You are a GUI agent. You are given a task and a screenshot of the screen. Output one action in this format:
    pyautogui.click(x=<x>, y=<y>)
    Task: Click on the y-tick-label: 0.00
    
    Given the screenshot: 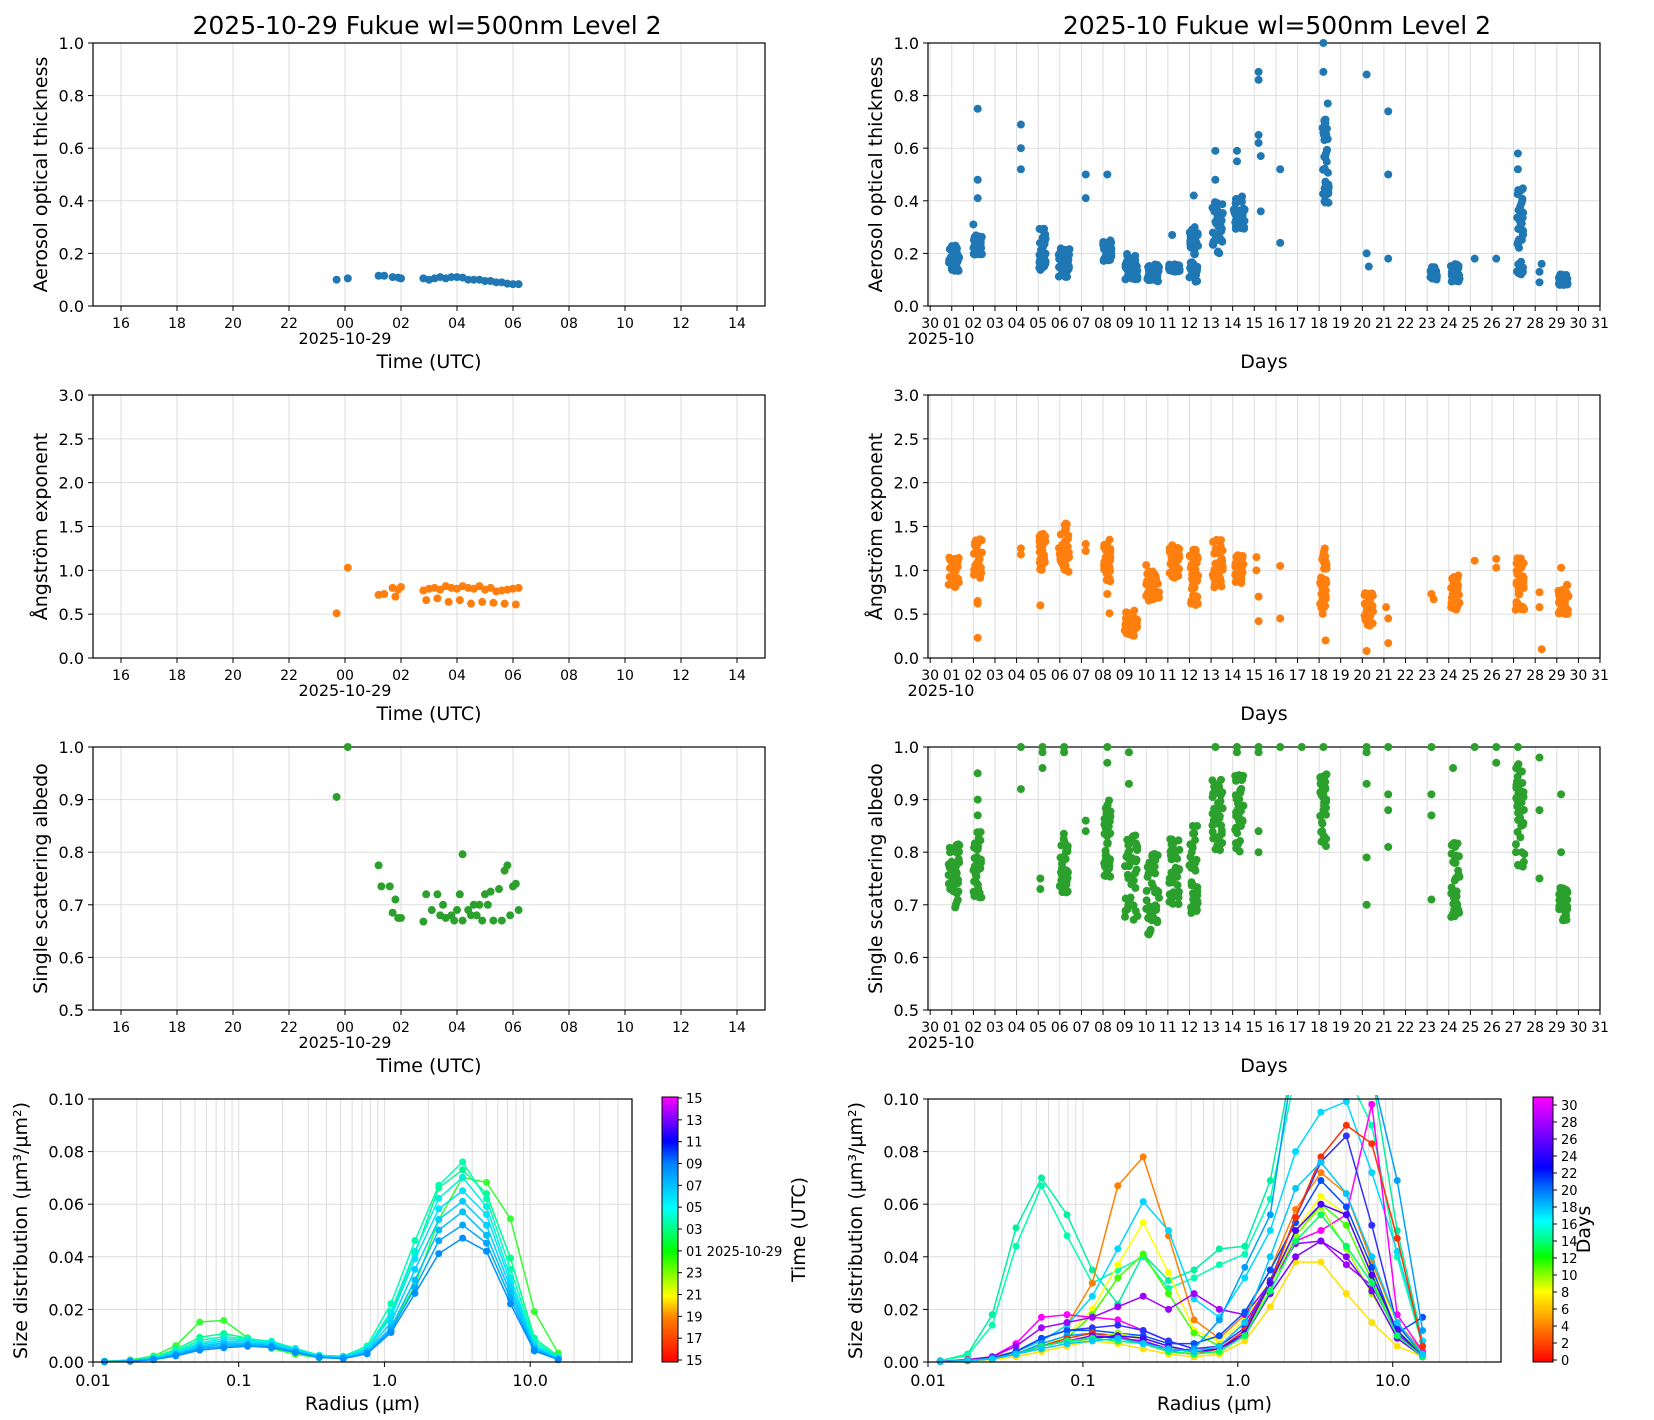 What is the action you would take?
    pyautogui.click(x=901, y=1362)
    